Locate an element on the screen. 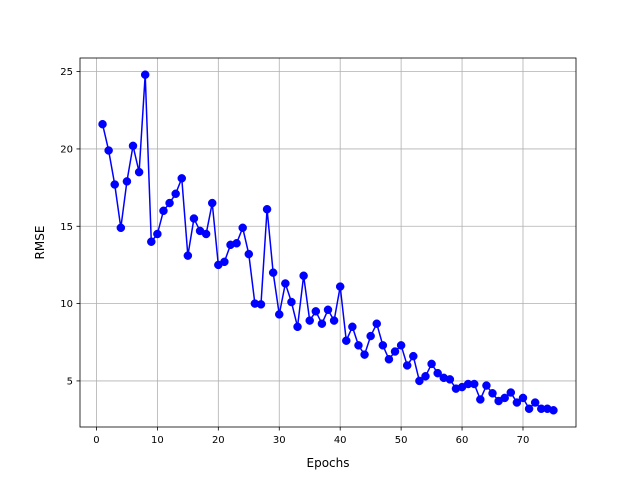 This screenshot has height=480, width=640. x-tick-label: 0 is located at coordinates (96, 440).